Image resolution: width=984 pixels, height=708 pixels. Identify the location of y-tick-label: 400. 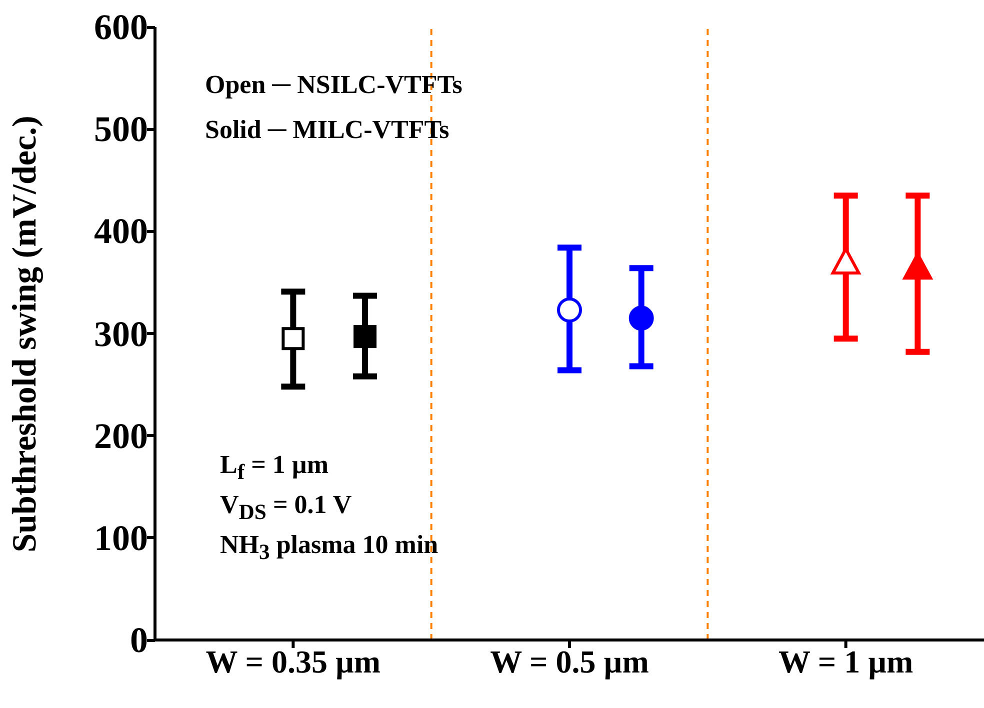
(121, 232).